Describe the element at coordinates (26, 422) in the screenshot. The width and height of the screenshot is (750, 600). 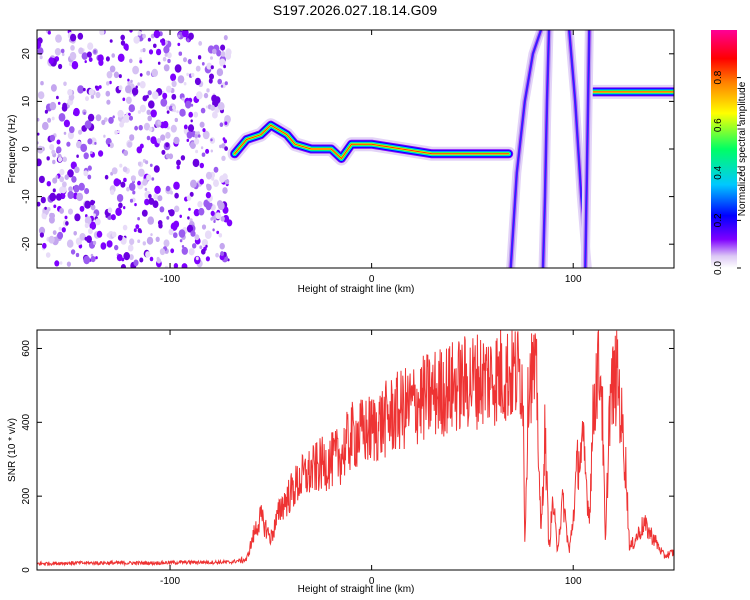
I see `snr-ytick-label: 400` at that location.